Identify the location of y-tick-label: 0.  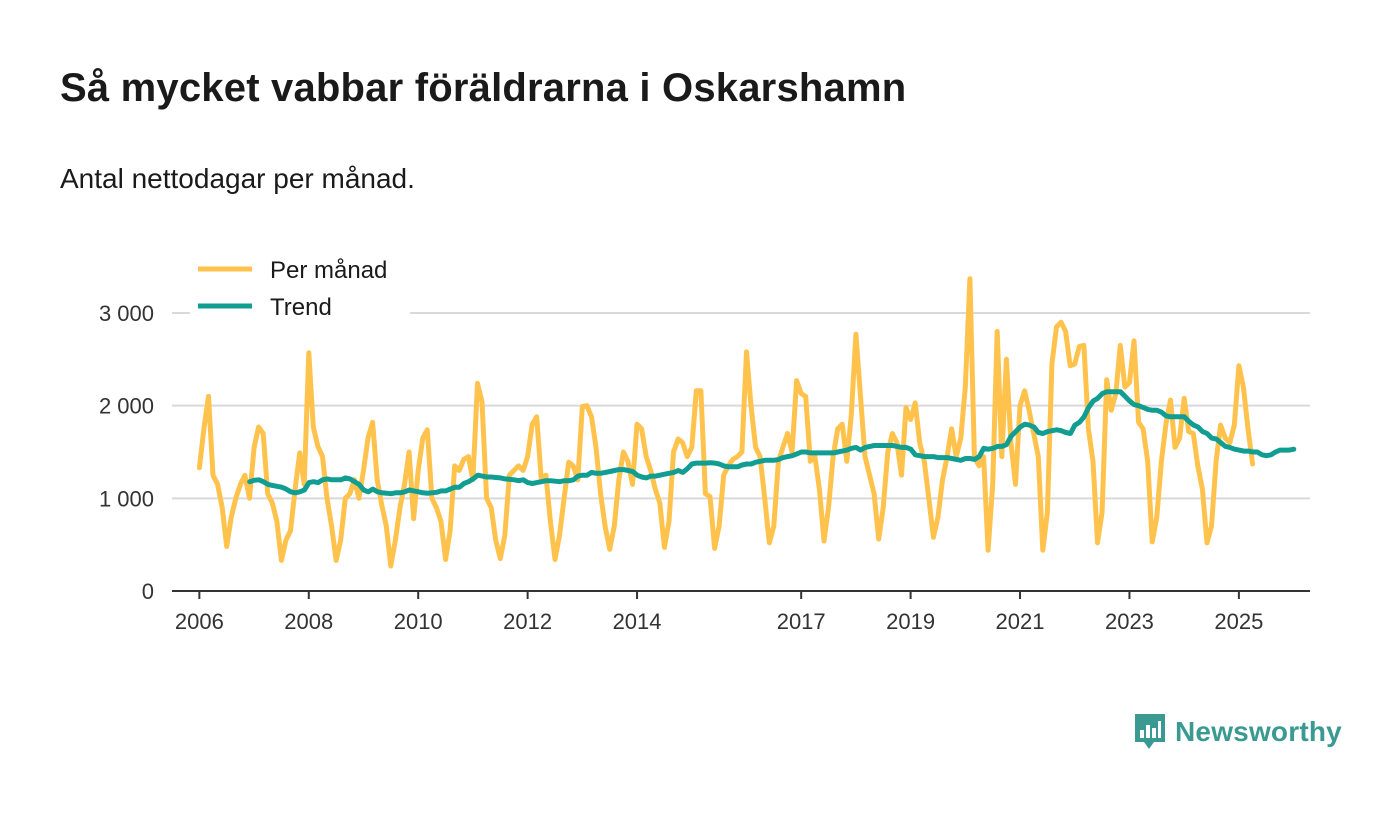
(148, 591).